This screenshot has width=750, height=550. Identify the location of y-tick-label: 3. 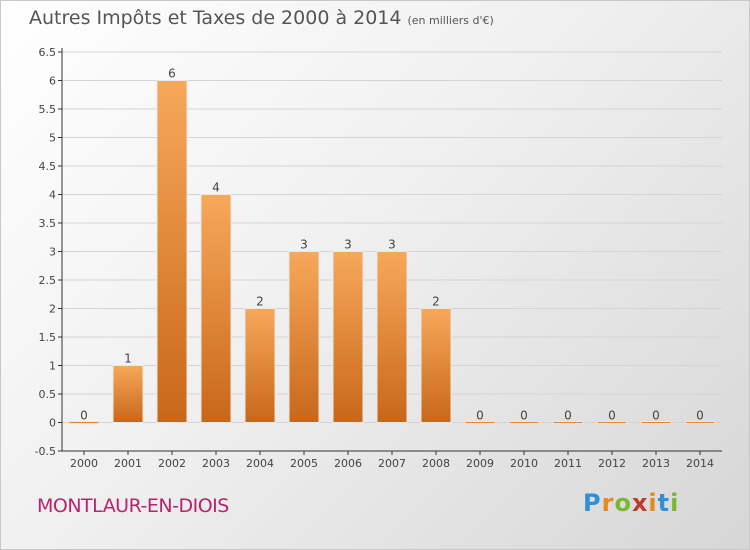
(52, 252).